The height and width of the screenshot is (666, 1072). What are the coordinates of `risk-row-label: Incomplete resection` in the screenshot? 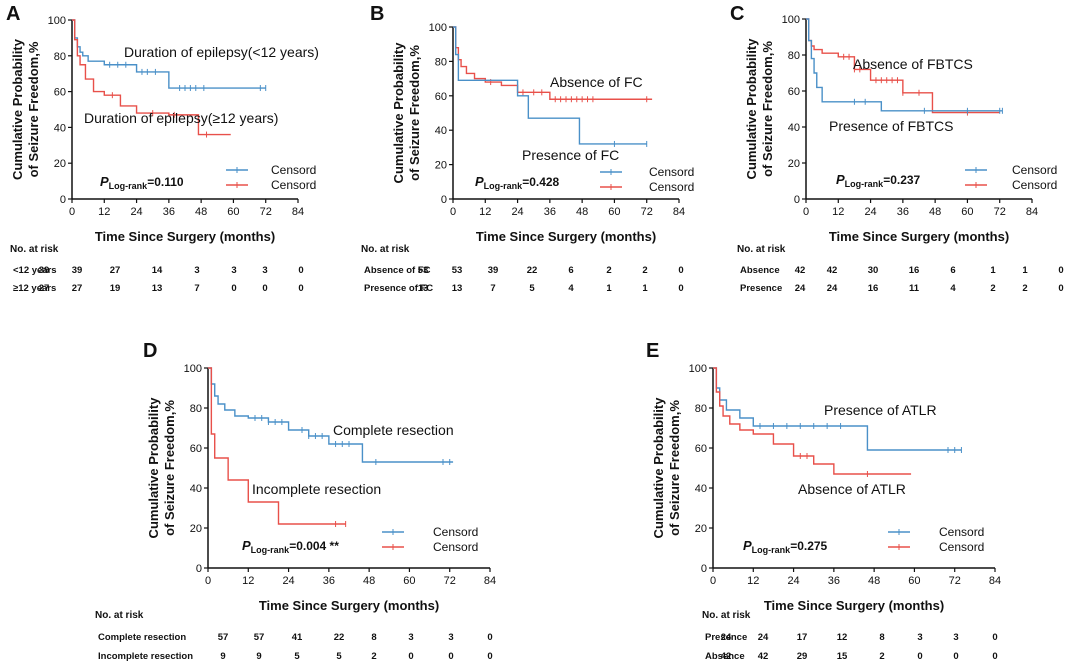 It's located at (145, 656).